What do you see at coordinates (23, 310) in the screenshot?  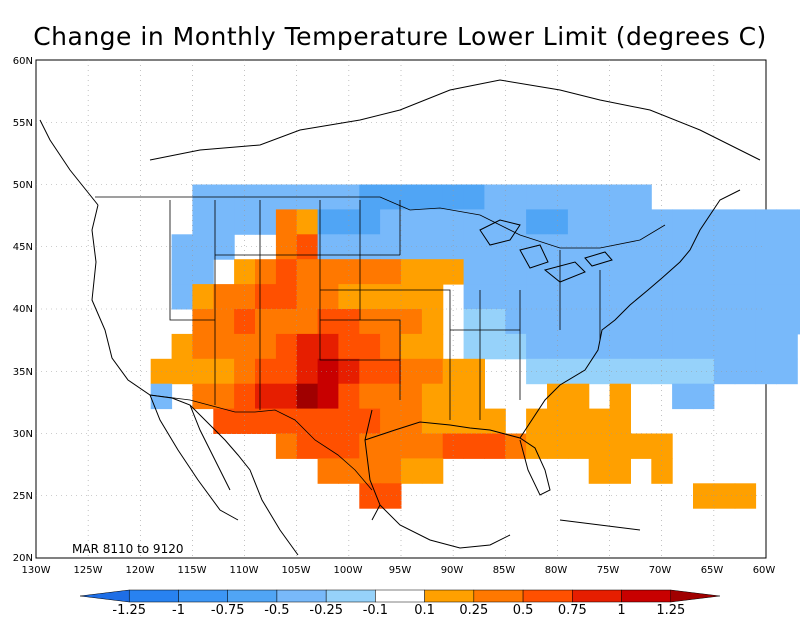 I see `latitude-labels: 20N 25N 30N 35N 40N 45N 50N 55N 60N` at bounding box center [23, 310].